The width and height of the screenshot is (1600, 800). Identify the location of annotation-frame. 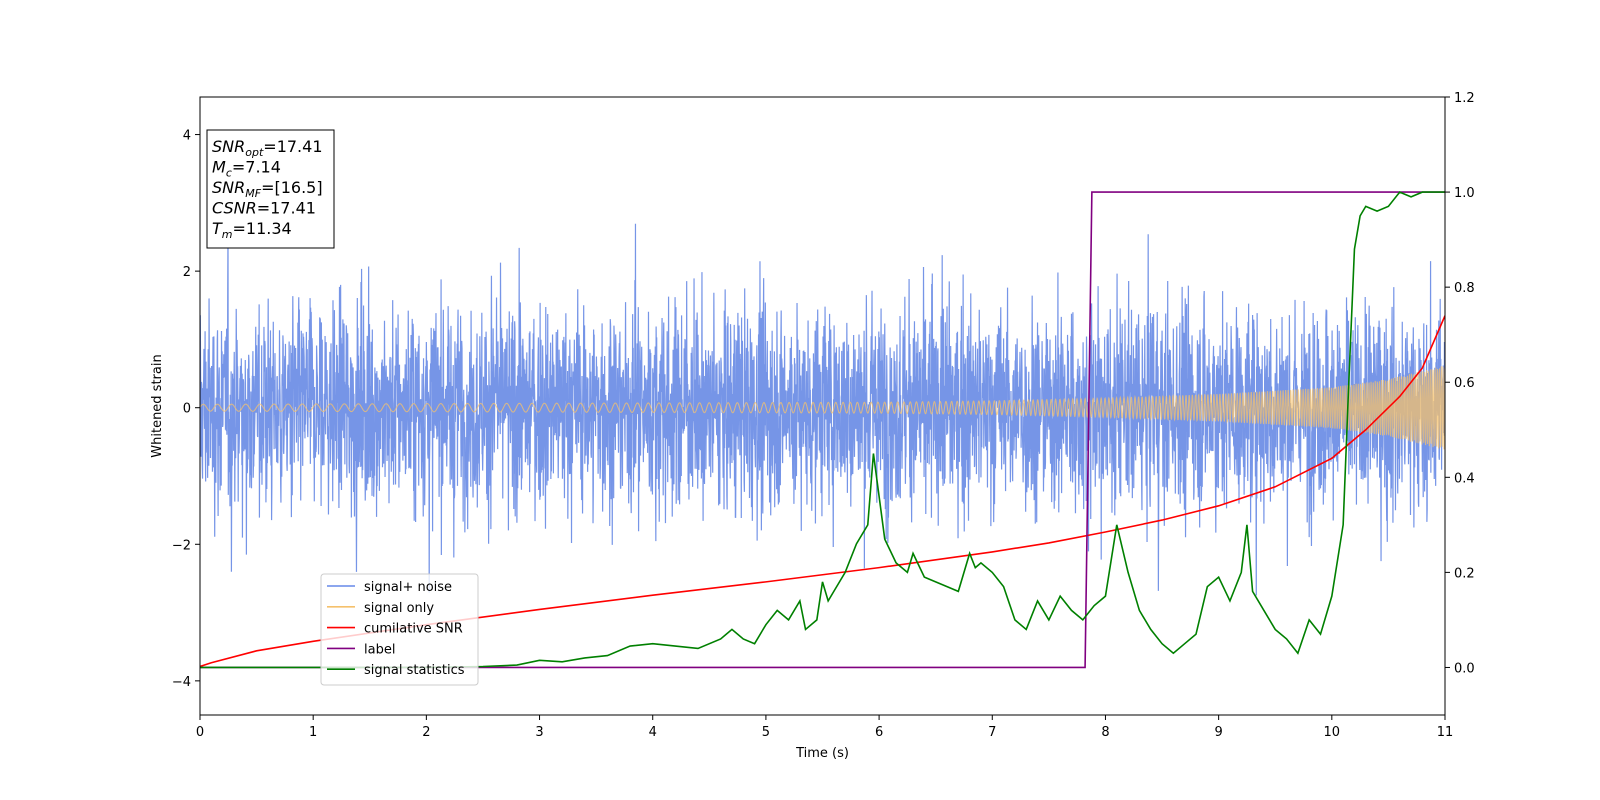
(270, 189).